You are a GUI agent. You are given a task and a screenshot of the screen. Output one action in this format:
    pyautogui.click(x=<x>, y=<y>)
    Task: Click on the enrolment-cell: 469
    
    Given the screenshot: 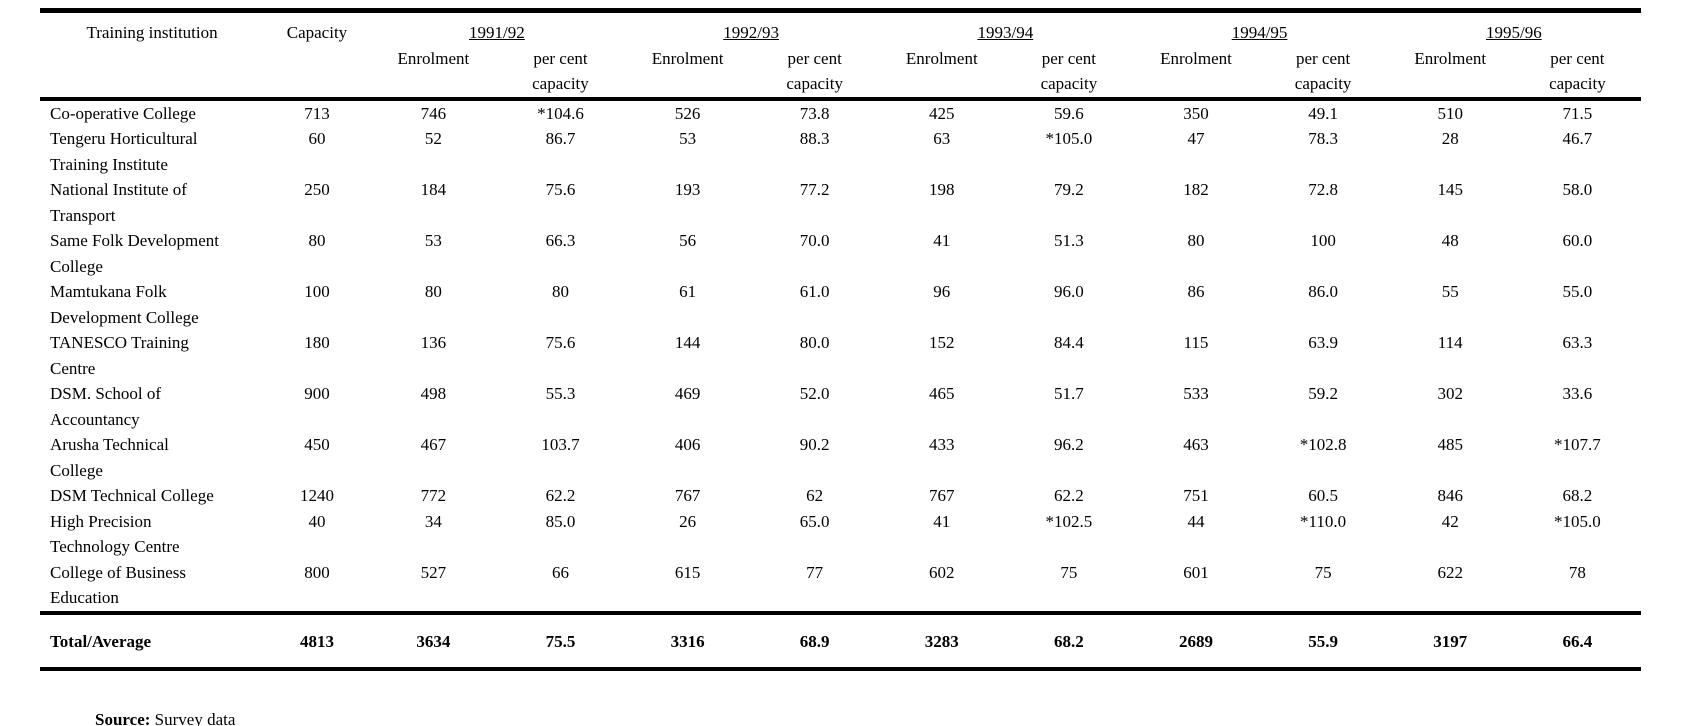 What is the action you would take?
    pyautogui.click(x=687, y=393)
    